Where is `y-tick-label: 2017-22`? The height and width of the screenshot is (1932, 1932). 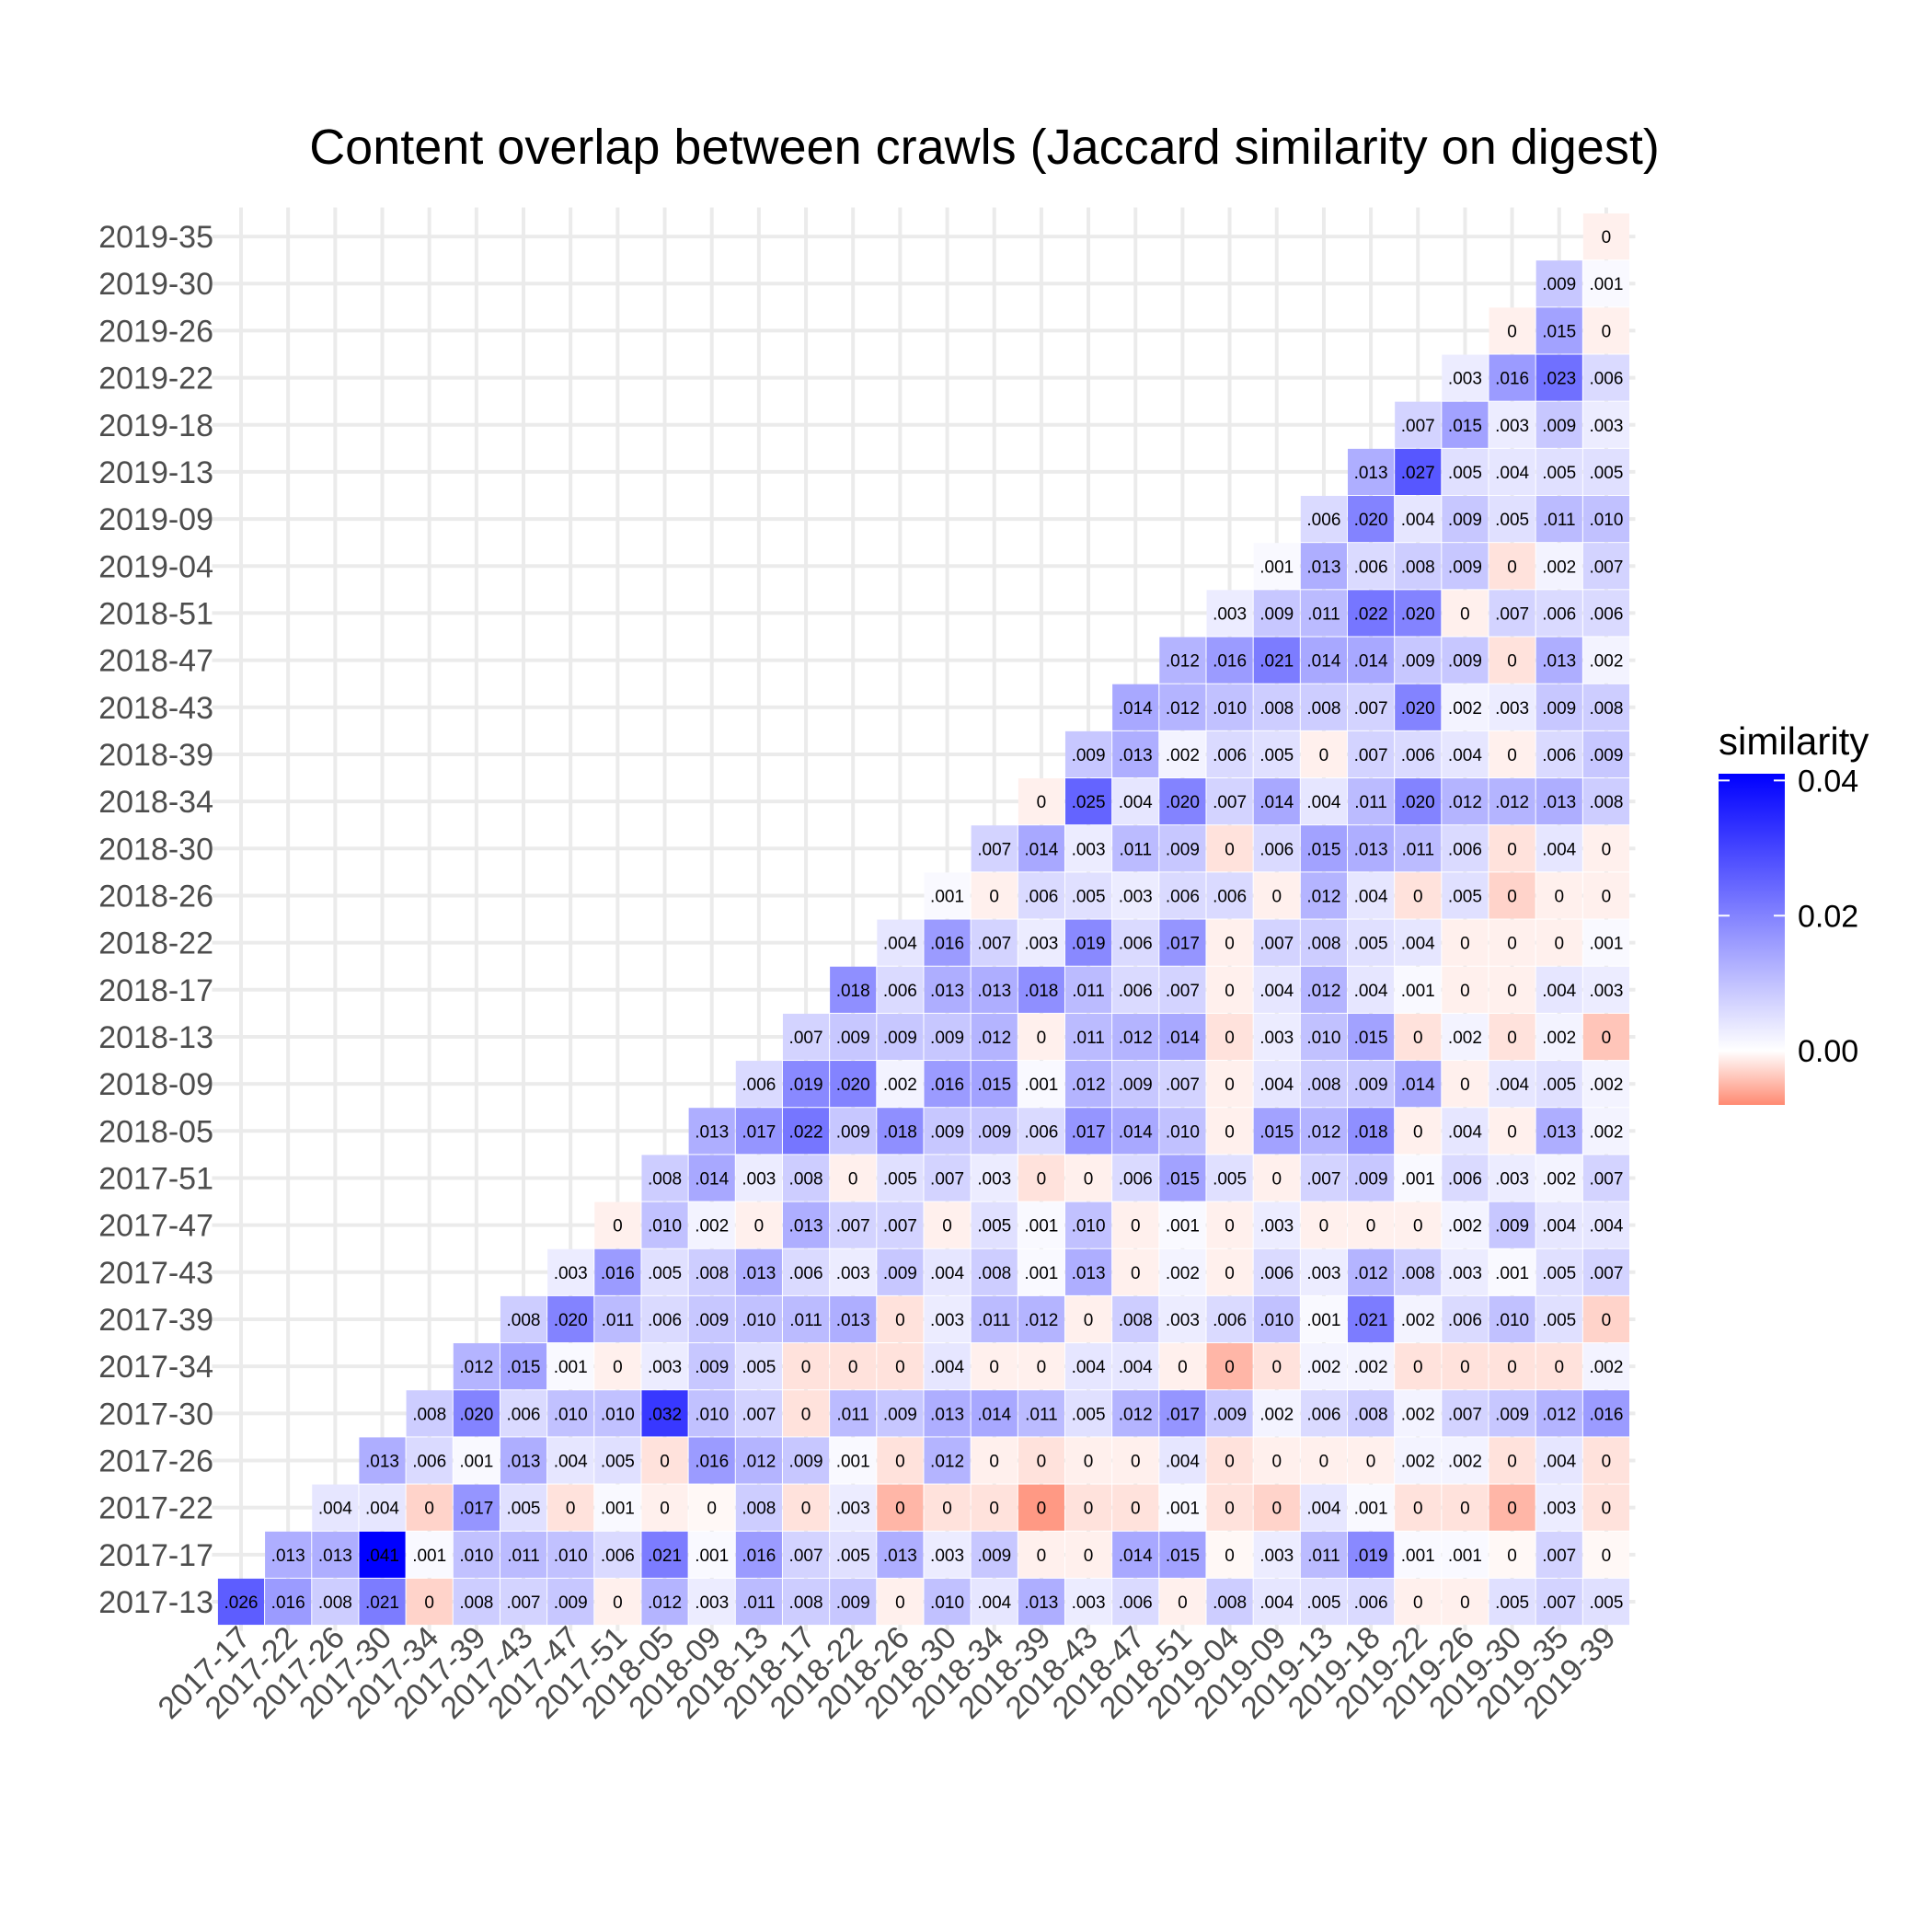 y-tick-label: 2017-22 is located at coordinates (155, 1508).